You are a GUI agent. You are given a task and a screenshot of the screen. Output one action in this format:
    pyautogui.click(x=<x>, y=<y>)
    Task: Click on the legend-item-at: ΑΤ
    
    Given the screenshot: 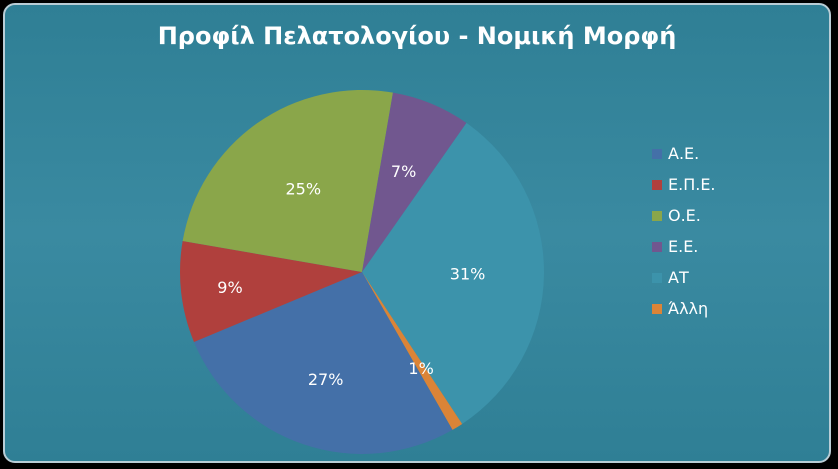 What is the action you would take?
    pyautogui.click(x=684, y=277)
    